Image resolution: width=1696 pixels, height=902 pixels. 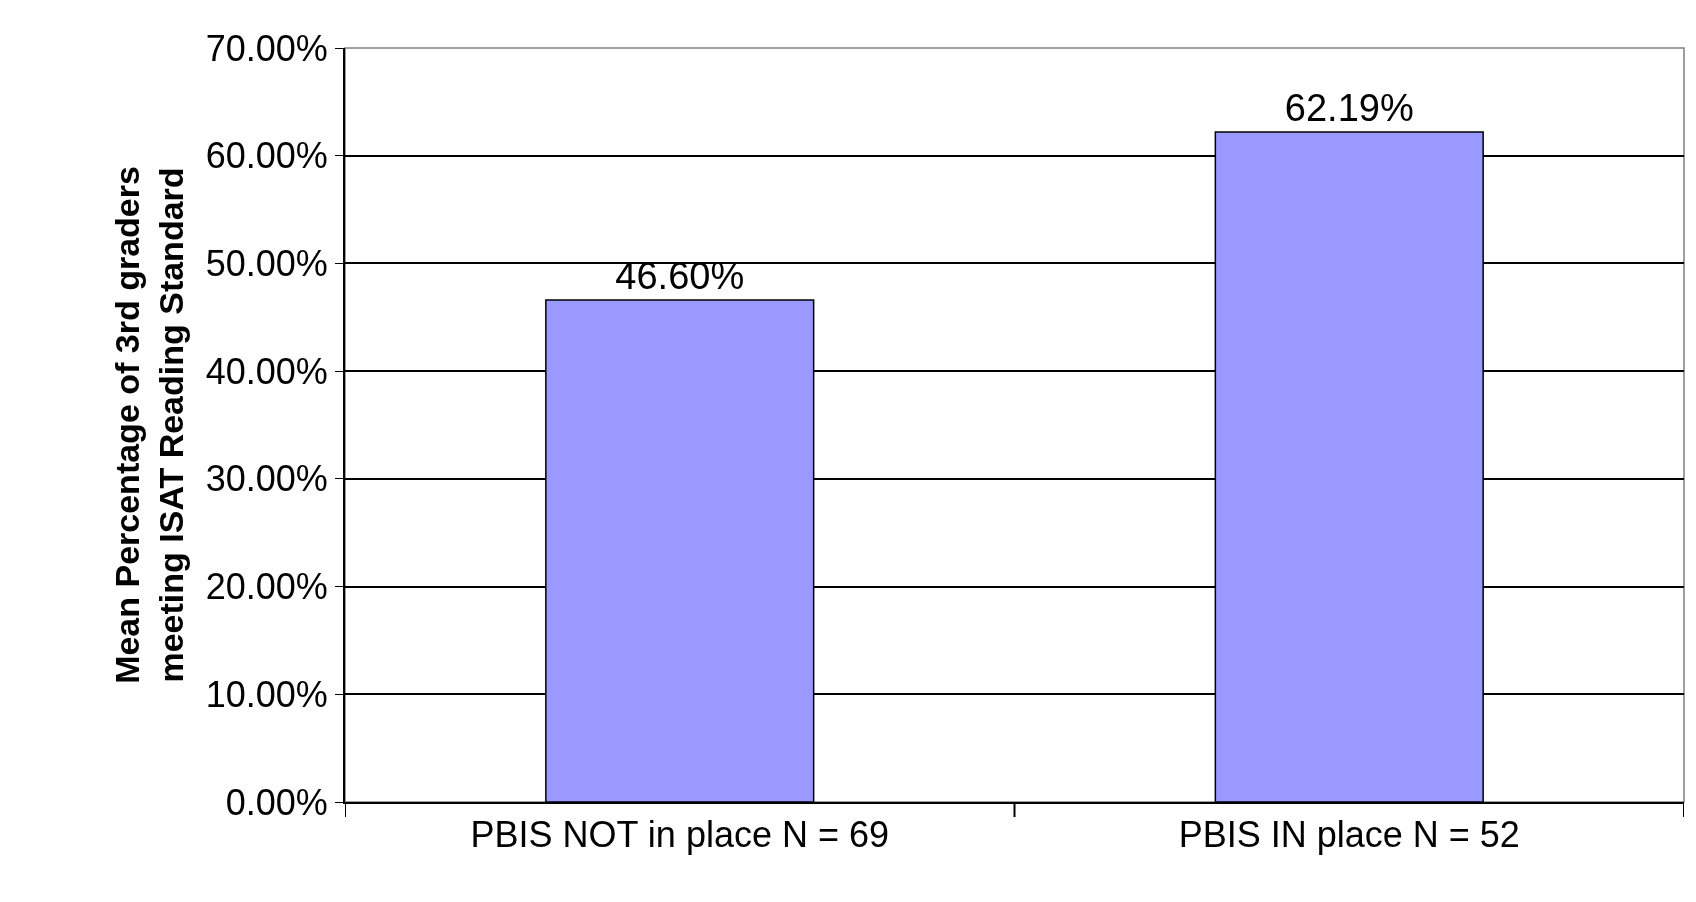 I want to click on y-tick-label: 0.00%, so click(x=276, y=802).